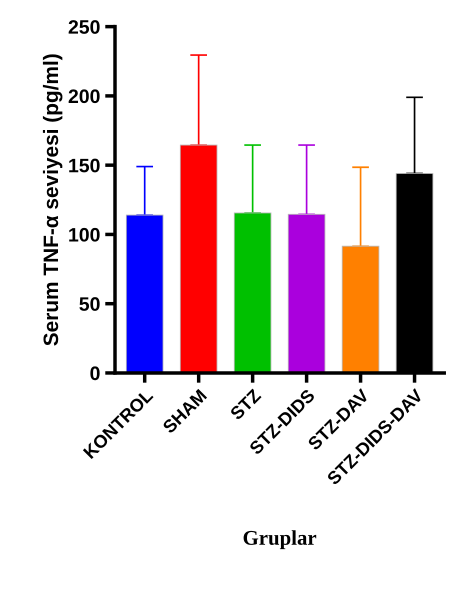  Describe the element at coordinates (95, 373) in the screenshot. I see `y-tick-label: 0` at that location.